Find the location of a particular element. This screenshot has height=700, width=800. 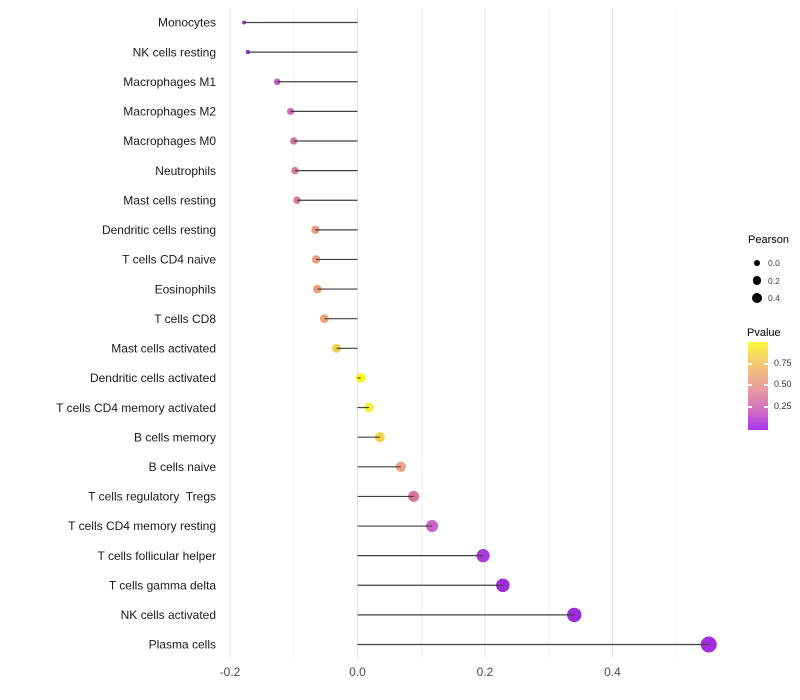

category-label: Macrophages M1 is located at coordinates (169, 82).